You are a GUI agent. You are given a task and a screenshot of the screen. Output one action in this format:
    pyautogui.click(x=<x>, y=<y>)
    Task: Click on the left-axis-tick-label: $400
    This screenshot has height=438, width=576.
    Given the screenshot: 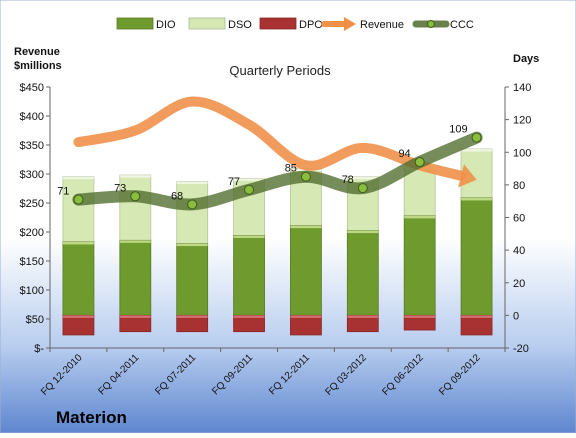 What is the action you would take?
    pyautogui.click(x=32, y=117)
    